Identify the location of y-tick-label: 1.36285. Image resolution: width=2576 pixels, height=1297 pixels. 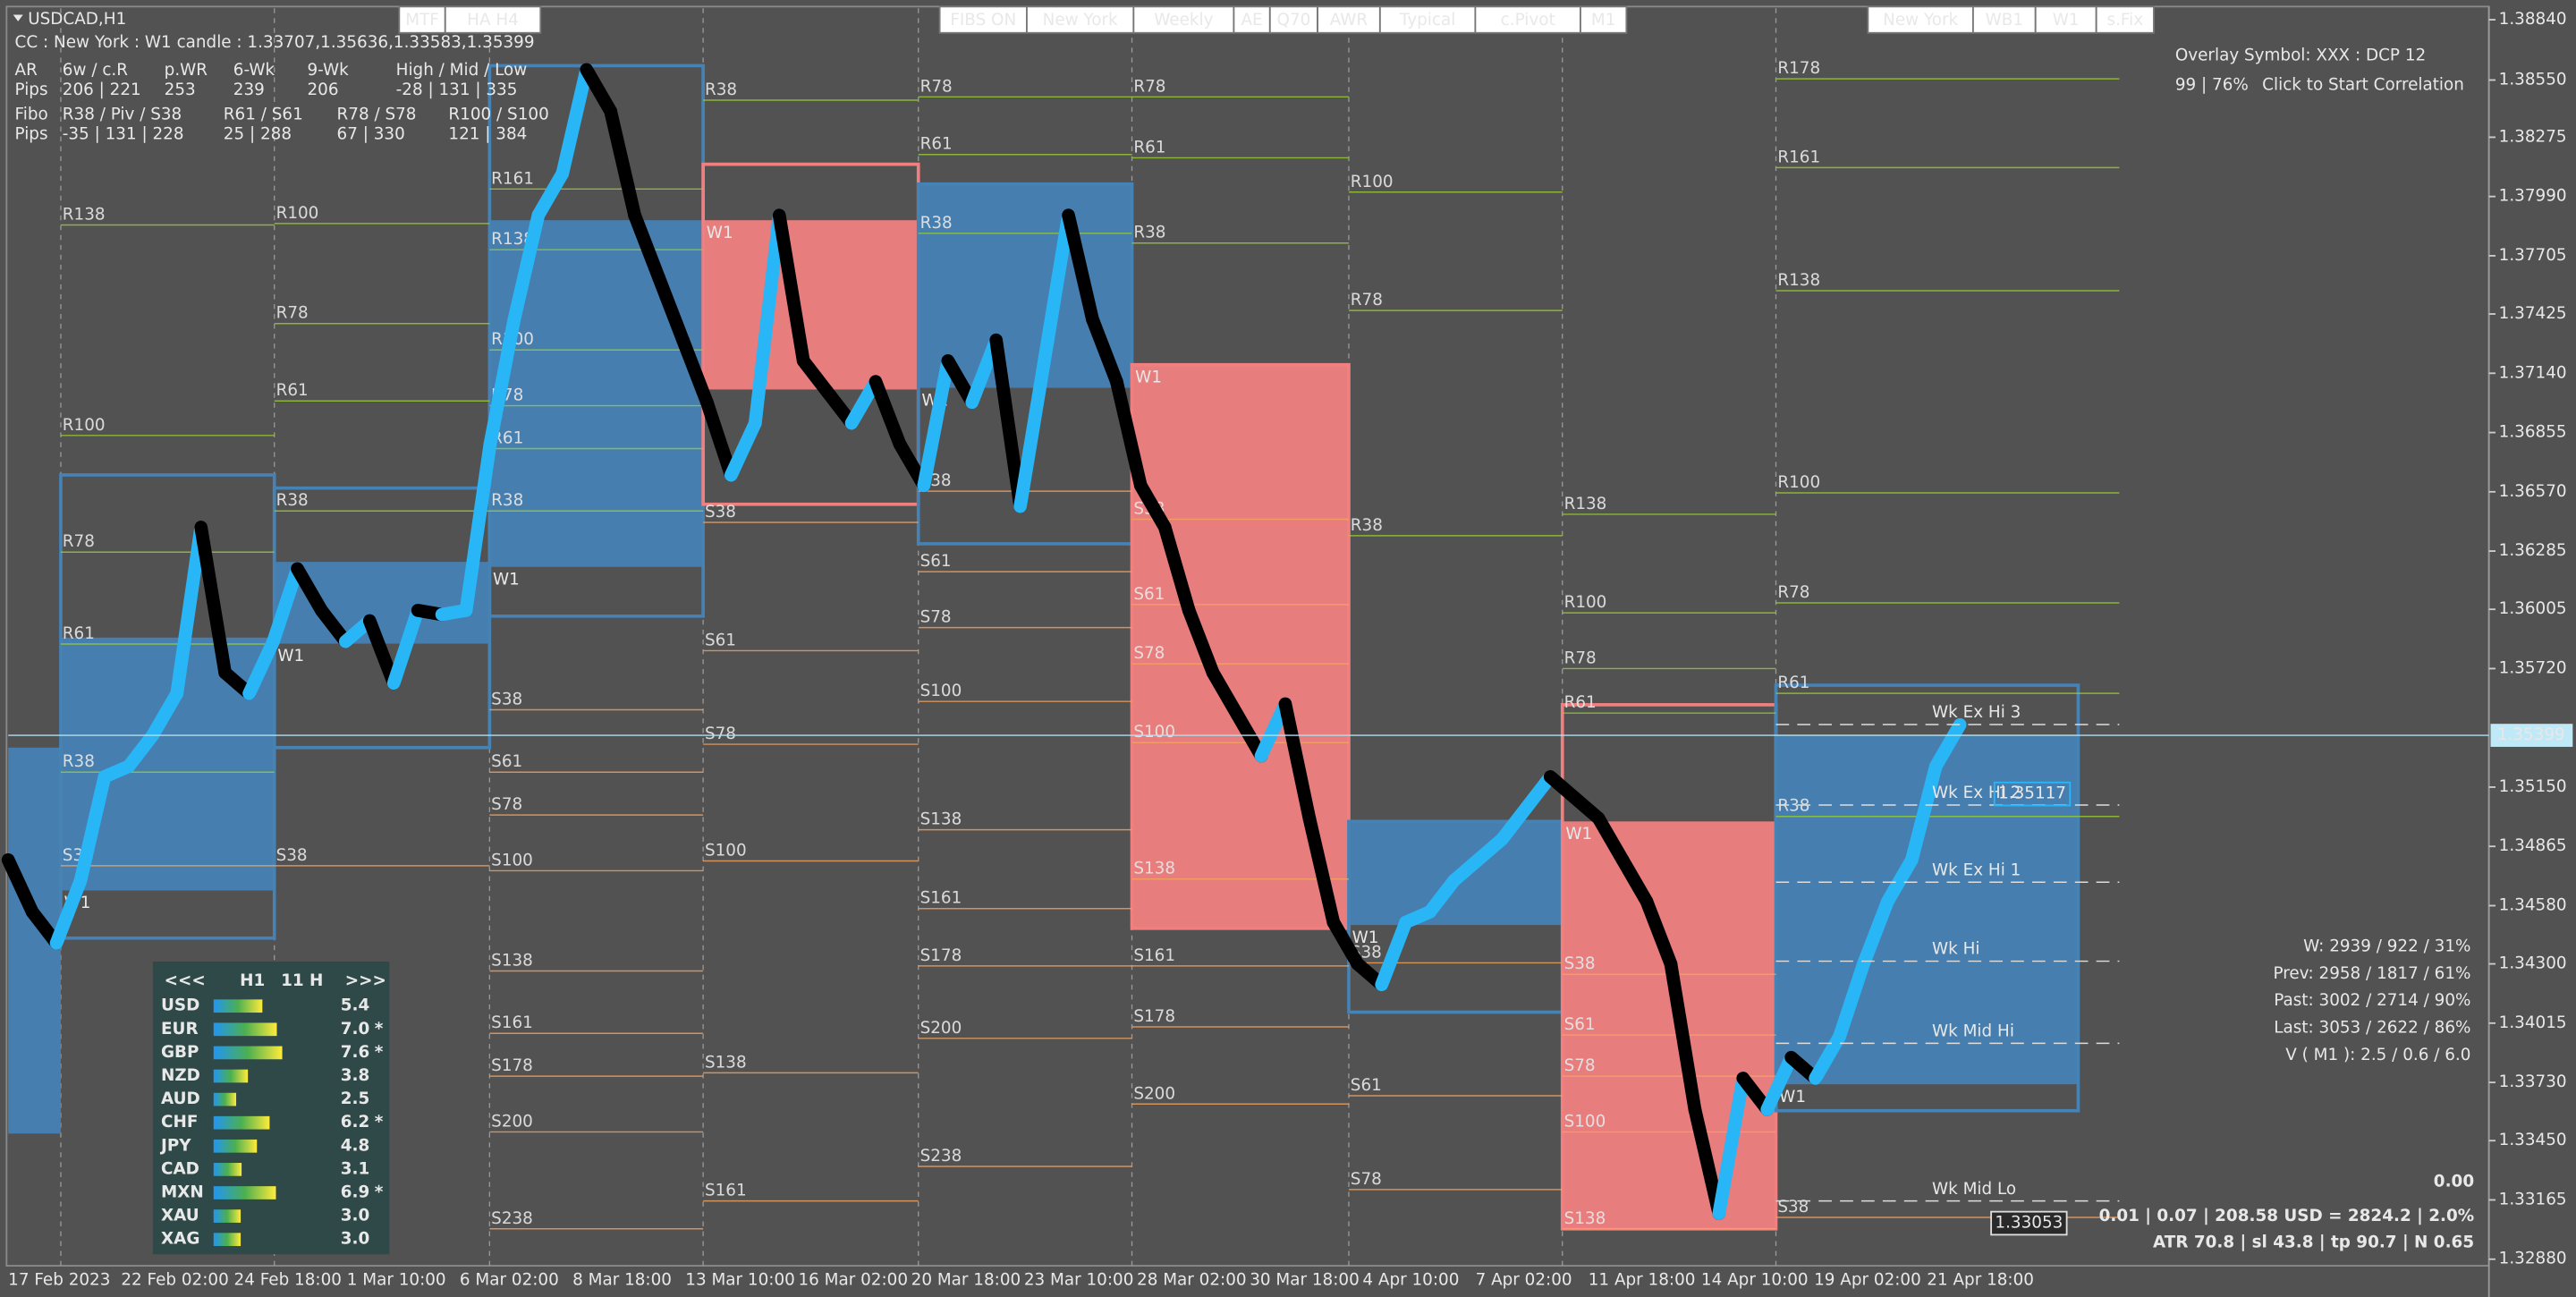
(2533, 551).